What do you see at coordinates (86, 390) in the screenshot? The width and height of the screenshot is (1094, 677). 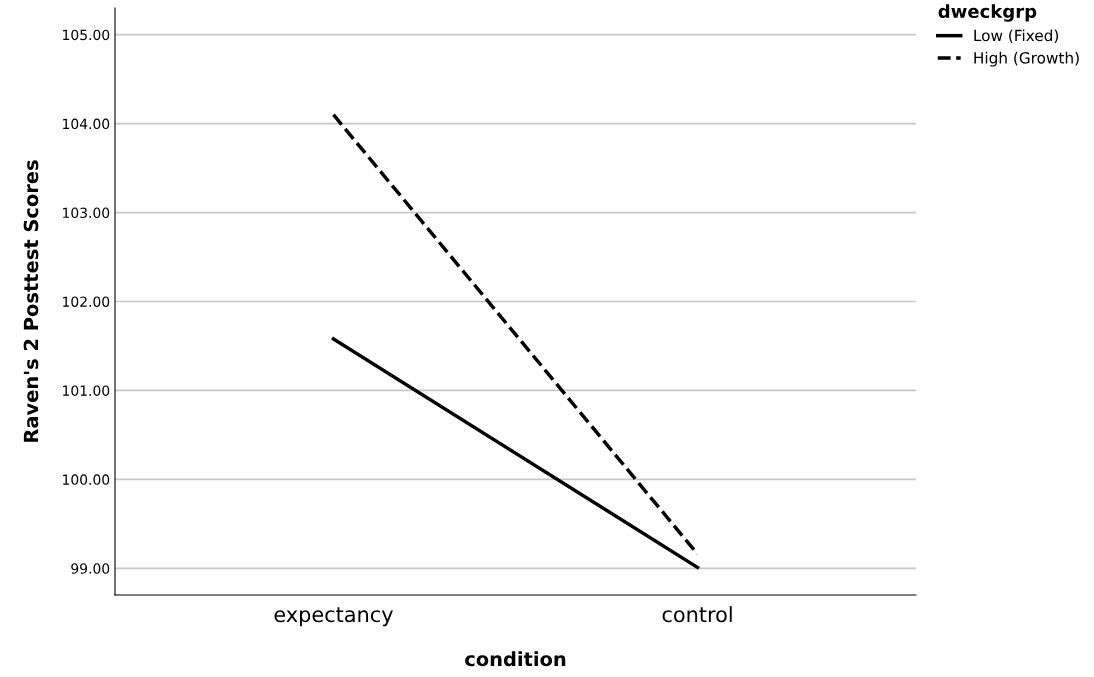 I see `y-tick-label: 101.00` at bounding box center [86, 390].